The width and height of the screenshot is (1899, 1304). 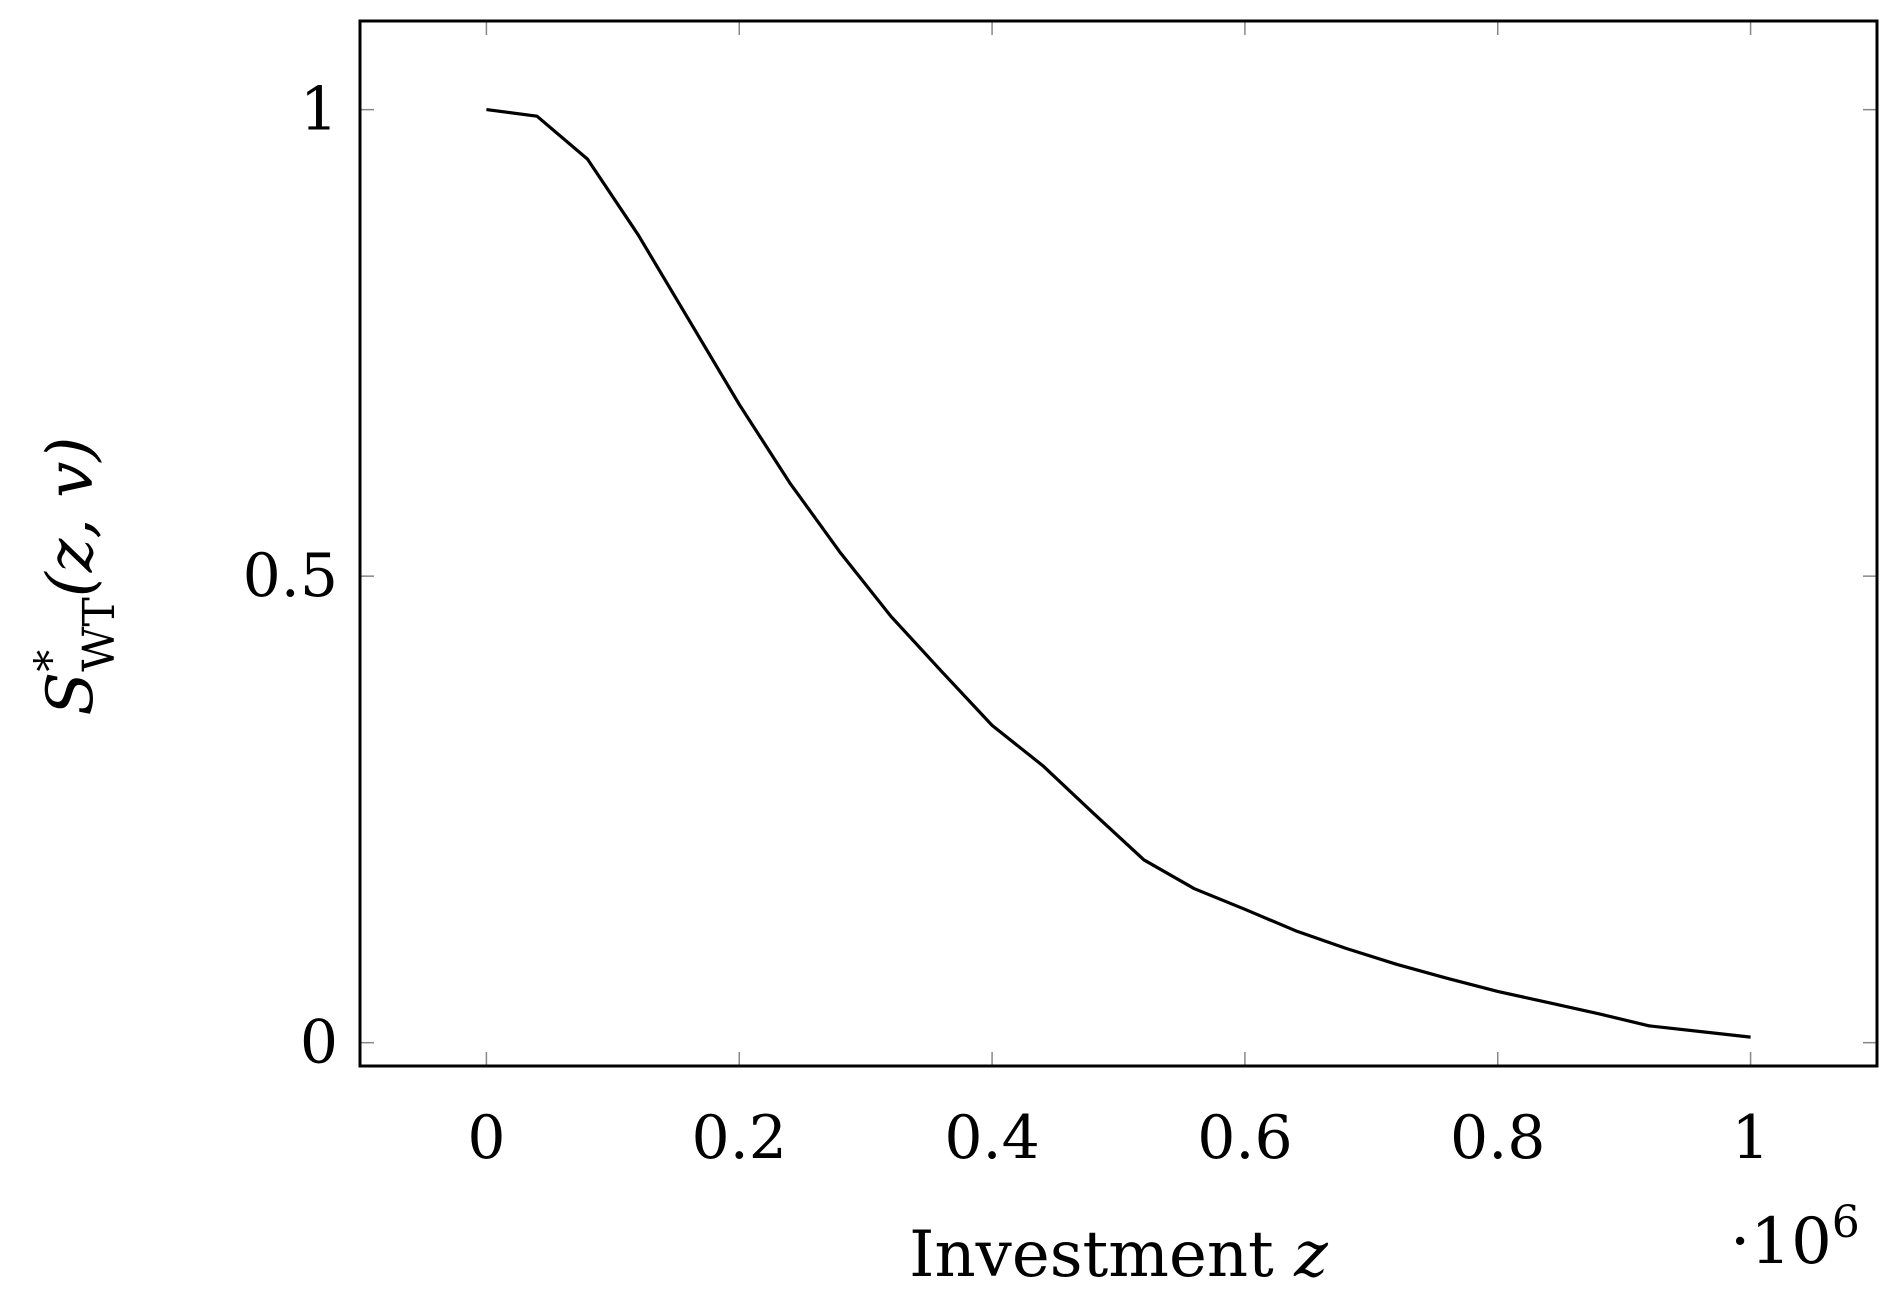 I want to click on x-tick-label: 0, so click(x=486, y=1138).